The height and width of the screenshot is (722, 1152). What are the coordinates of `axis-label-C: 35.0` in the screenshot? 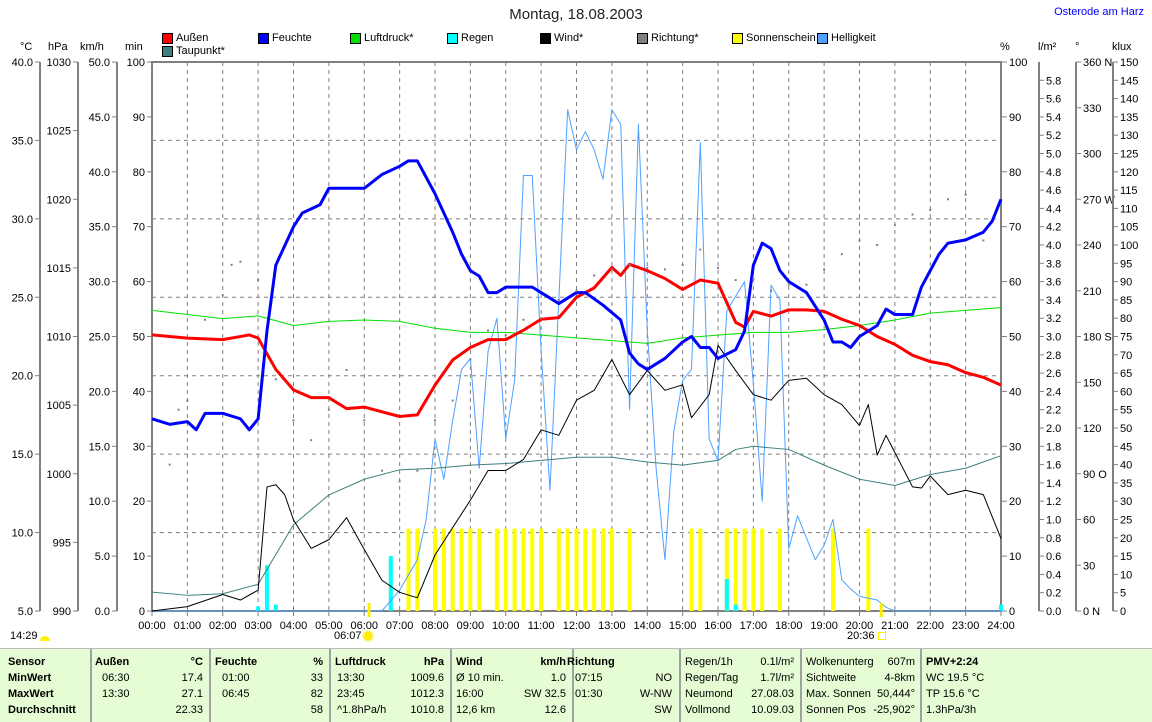 It's located at (22, 141).